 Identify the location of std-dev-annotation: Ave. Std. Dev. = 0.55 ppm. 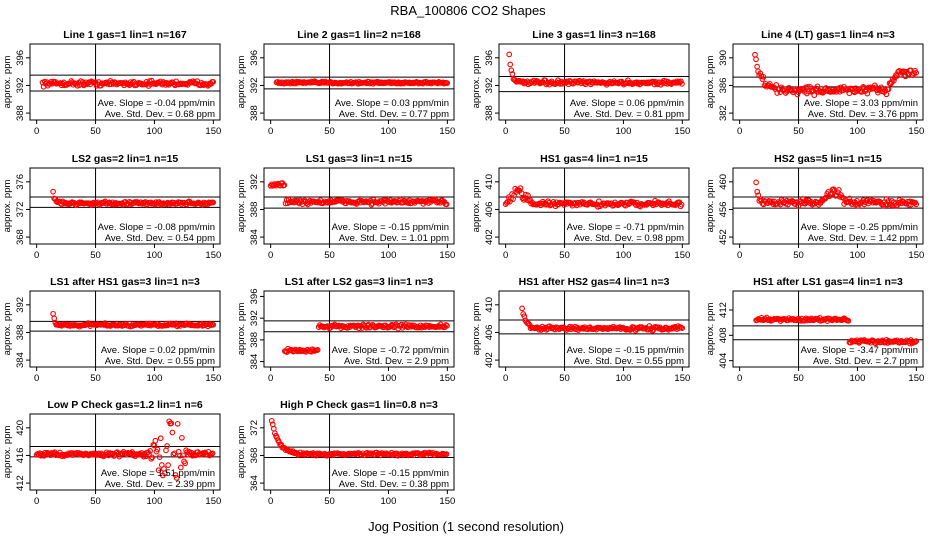
(629, 361).